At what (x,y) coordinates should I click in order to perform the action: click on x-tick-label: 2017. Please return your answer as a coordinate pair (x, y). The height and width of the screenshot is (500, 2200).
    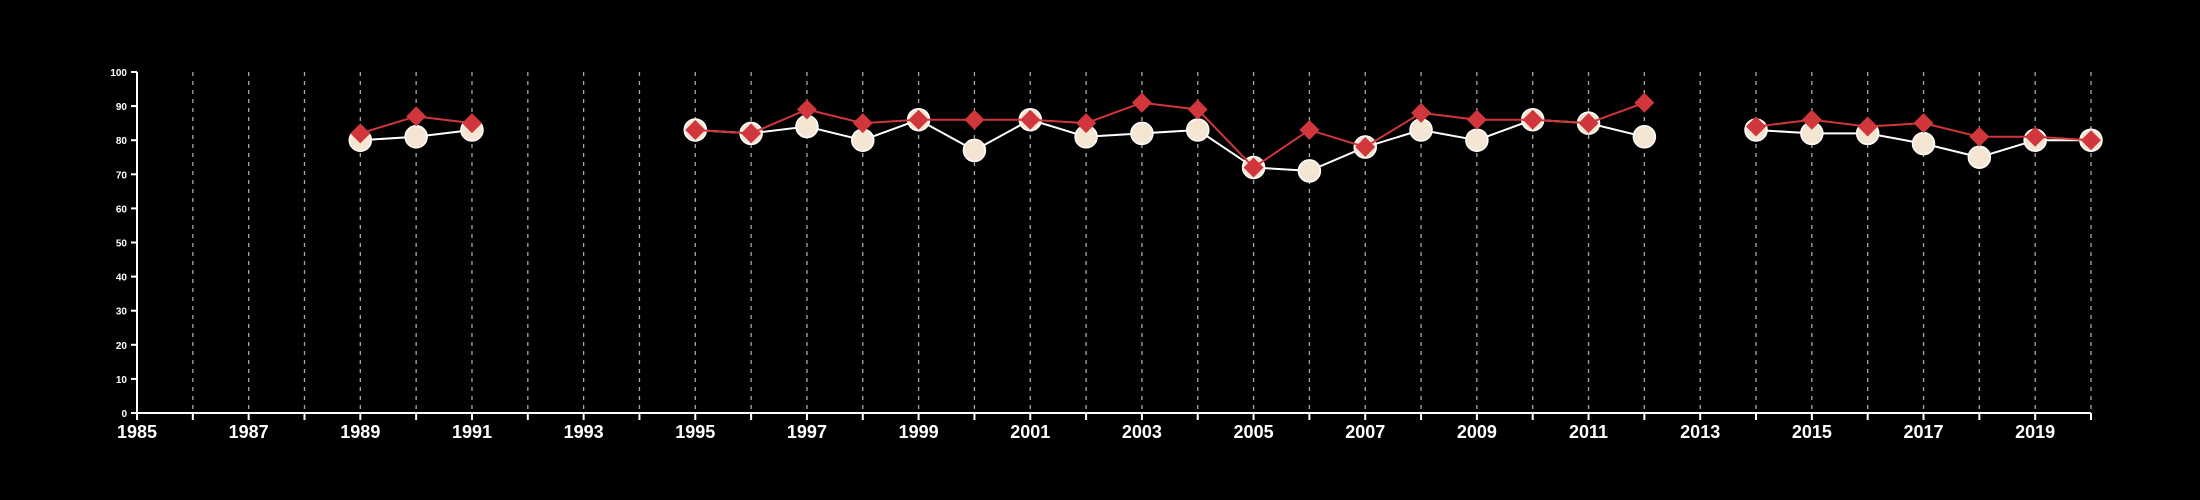
    Looking at the image, I should click on (1923, 432).